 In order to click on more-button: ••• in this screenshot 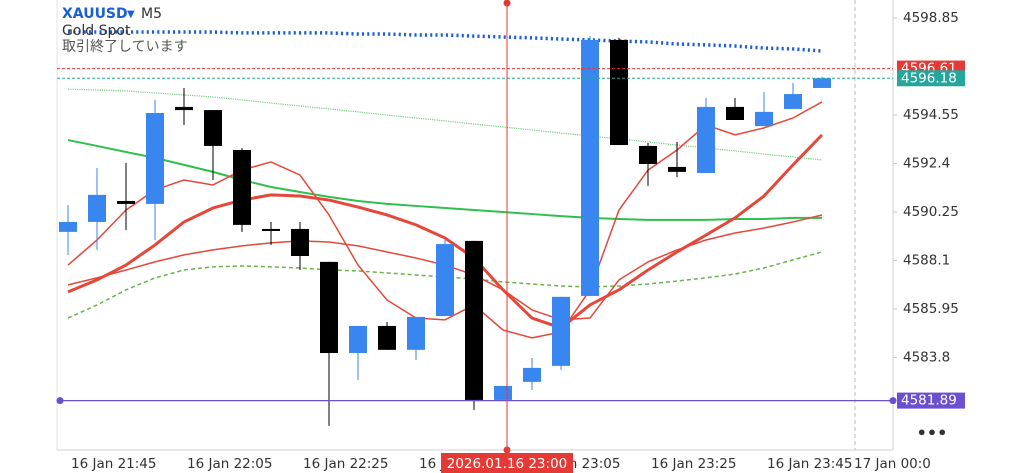, I will do `click(932, 433)`.